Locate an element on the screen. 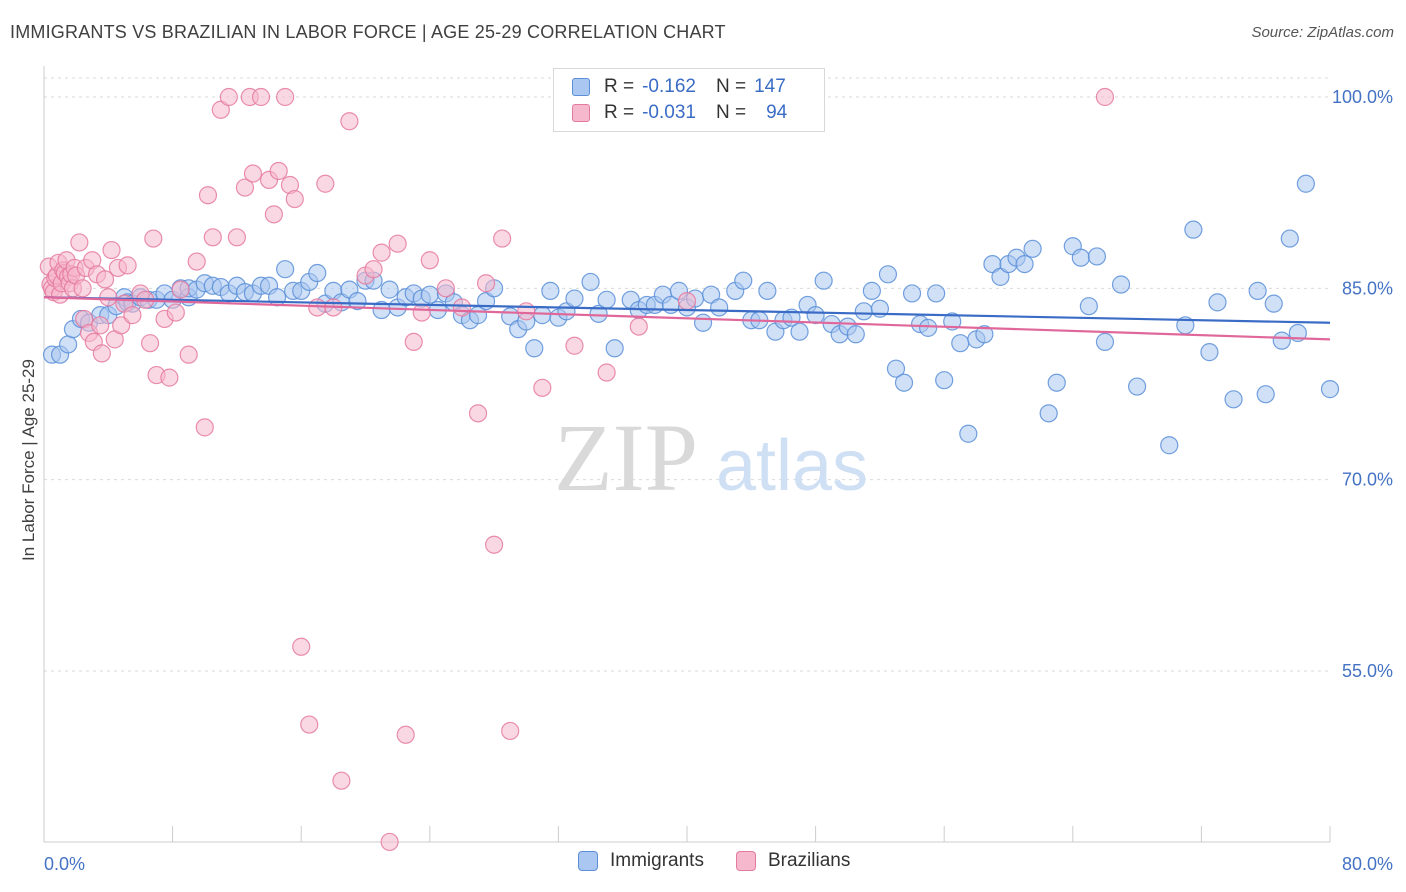 Image resolution: width=1406 pixels, height=892 pixels. x-tick-label: 0.0% is located at coordinates (64, 864).